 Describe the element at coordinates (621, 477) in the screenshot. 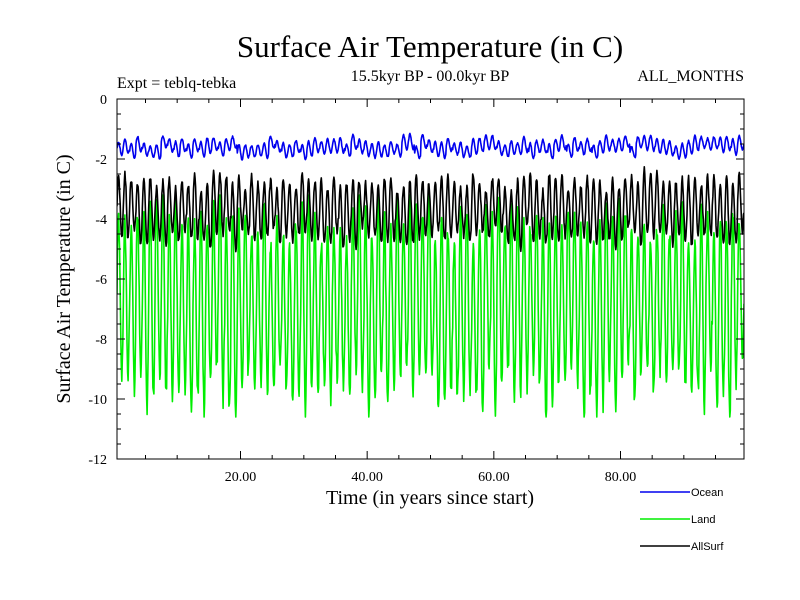

I see `x-tick-label: 80.00` at that location.